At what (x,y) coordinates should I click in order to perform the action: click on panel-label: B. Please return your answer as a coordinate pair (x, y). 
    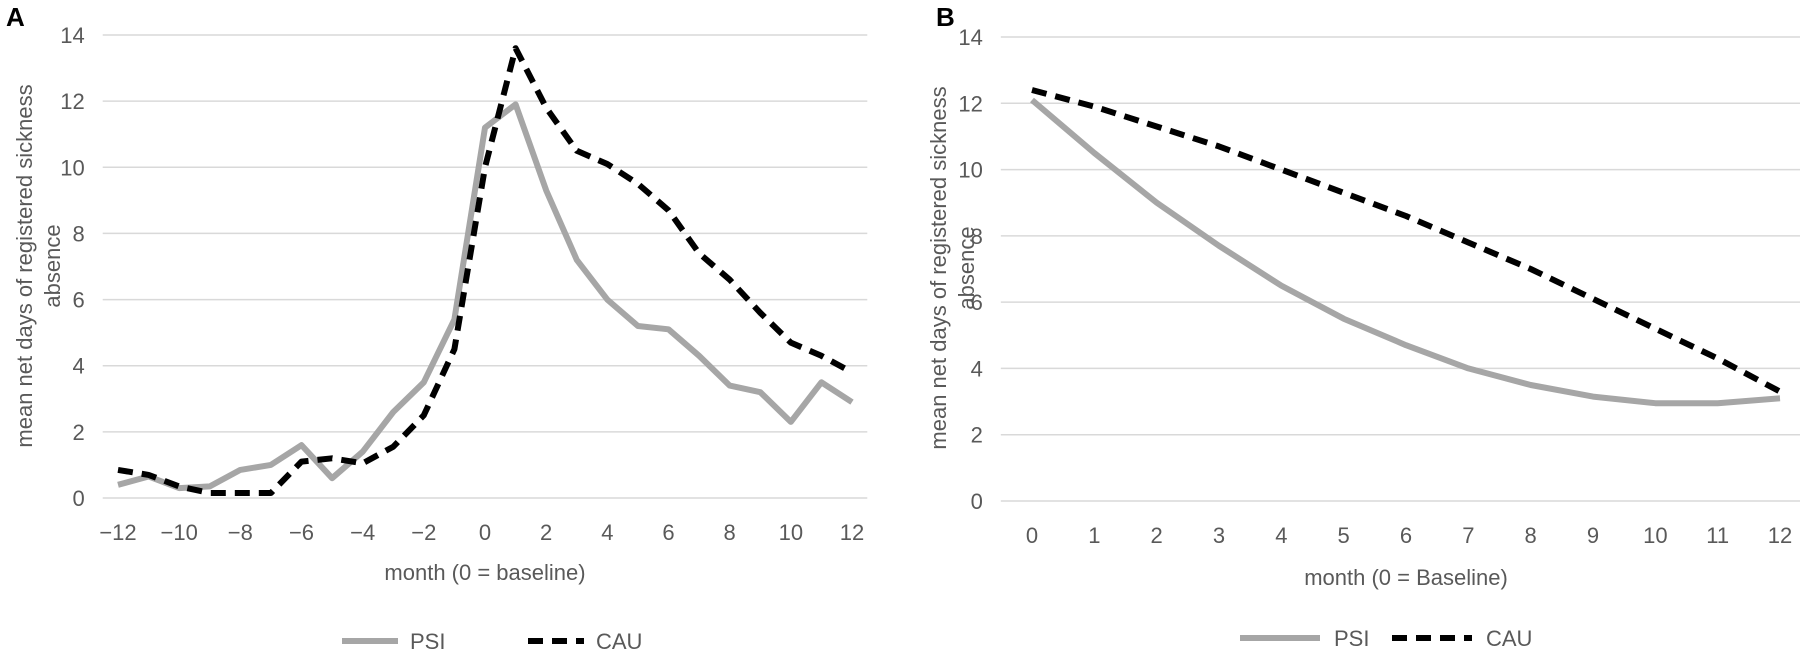
    Looking at the image, I should click on (945, 17).